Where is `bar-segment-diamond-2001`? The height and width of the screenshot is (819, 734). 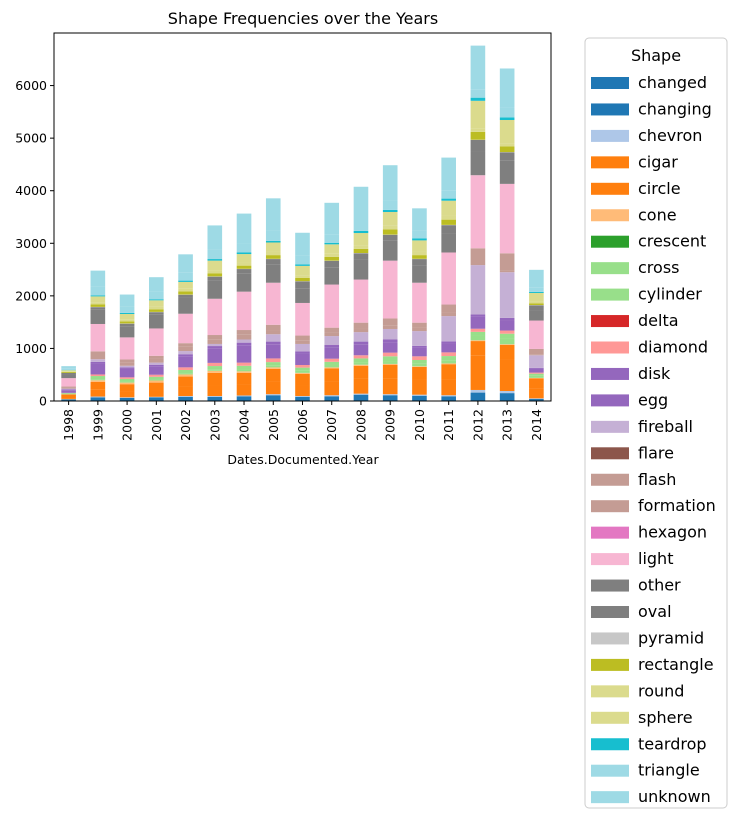
bar-segment-diamond-2001 is located at coordinates (156, 375).